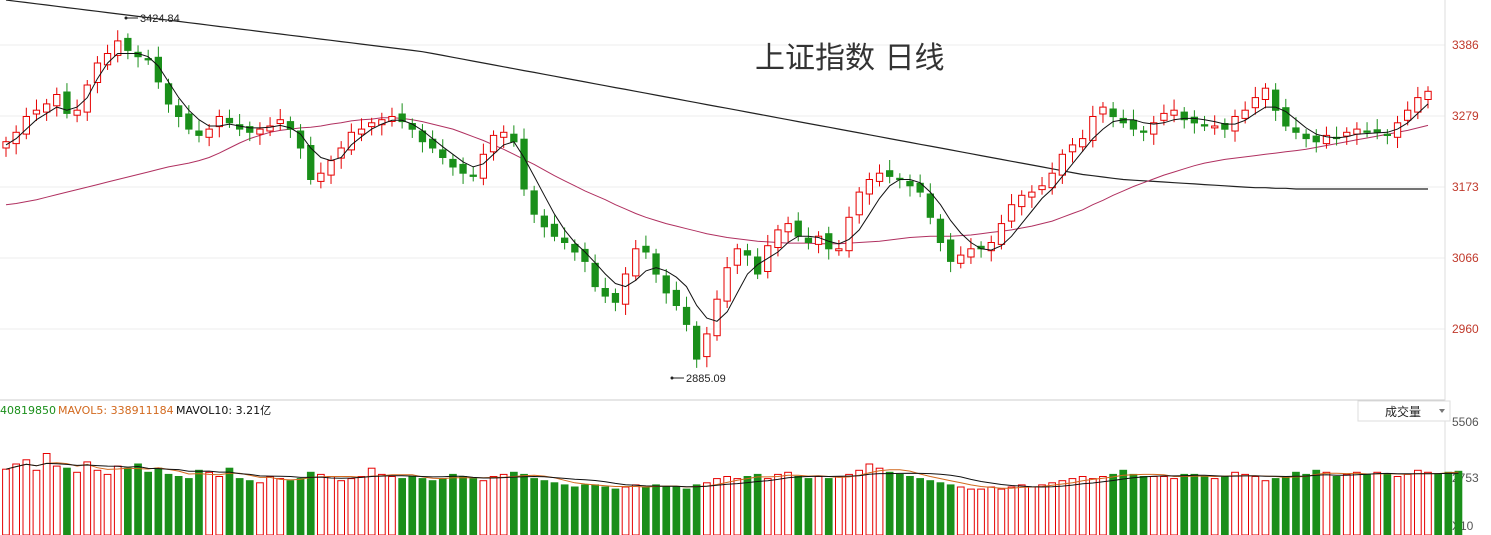  What do you see at coordinates (152, 19) in the screenshot?
I see `high-annotation: 3424.84` at bounding box center [152, 19].